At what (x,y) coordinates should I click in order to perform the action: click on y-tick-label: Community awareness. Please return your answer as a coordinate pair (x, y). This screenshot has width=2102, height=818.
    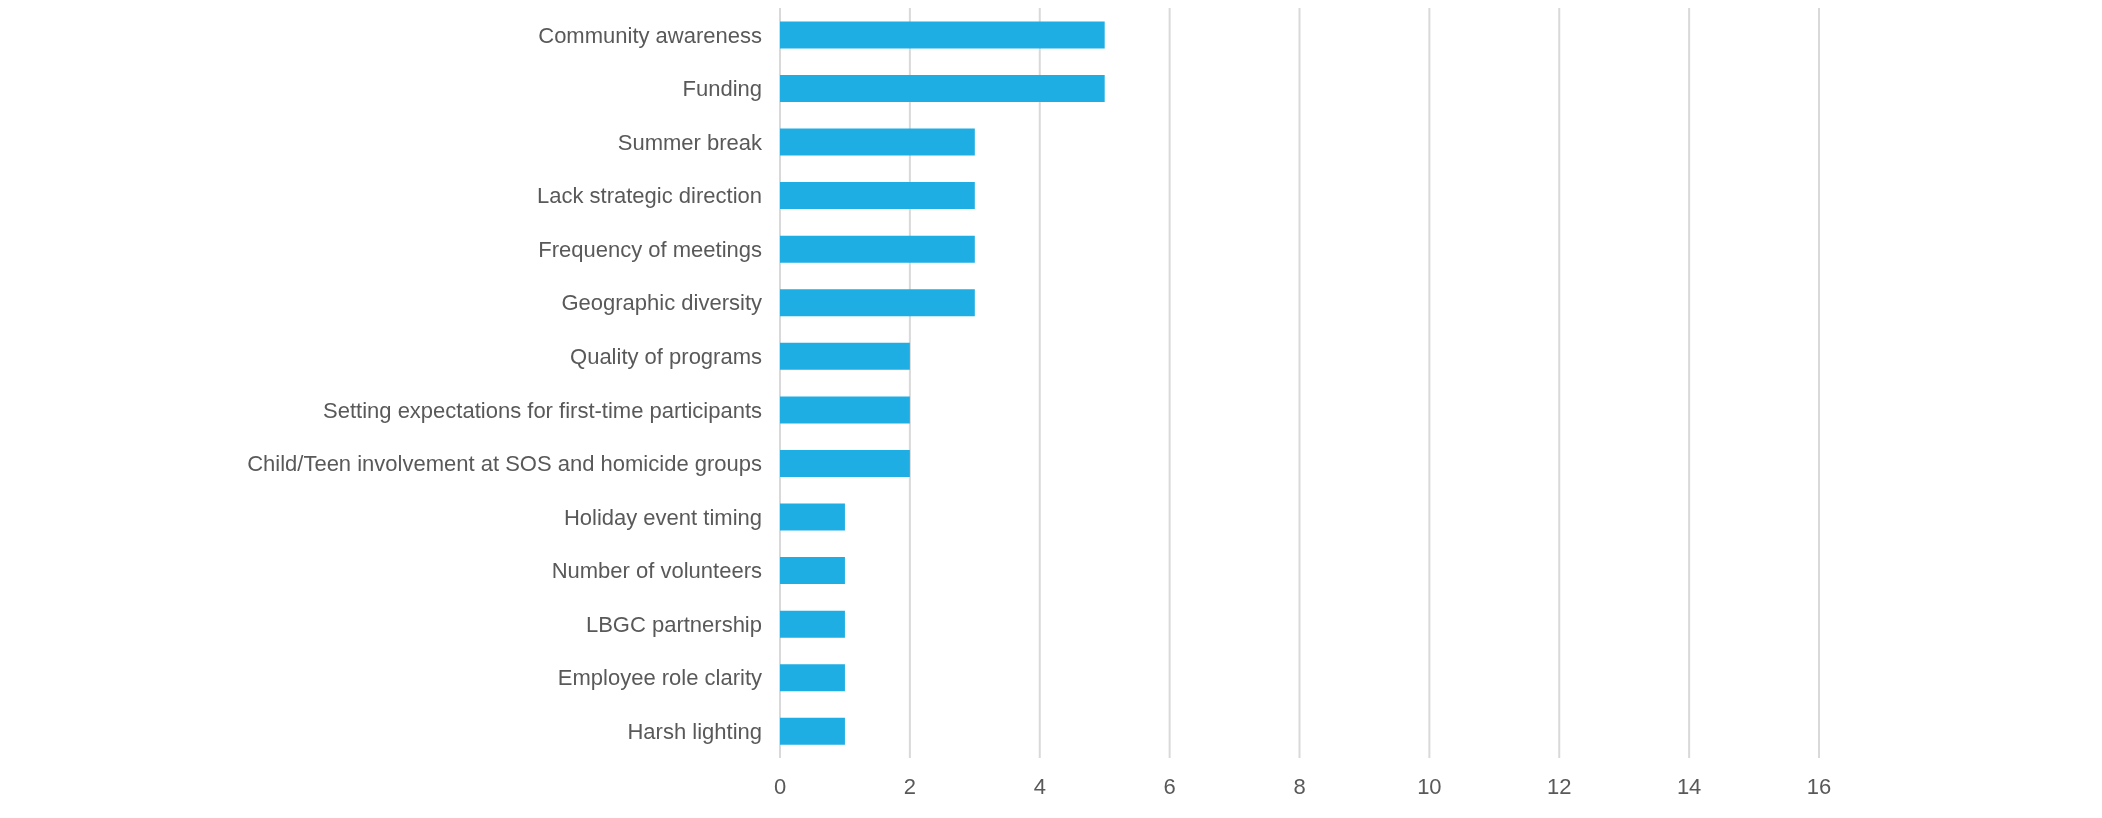
    Looking at the image, I should click on (650, 35).